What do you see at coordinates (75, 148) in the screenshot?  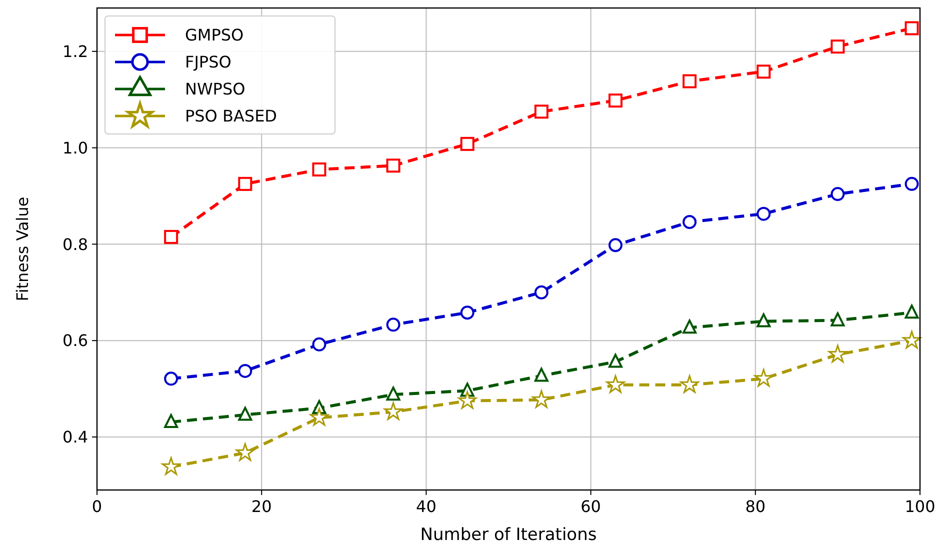 I see `y-tick-label: 1.0` at bounding box center [75, 148].